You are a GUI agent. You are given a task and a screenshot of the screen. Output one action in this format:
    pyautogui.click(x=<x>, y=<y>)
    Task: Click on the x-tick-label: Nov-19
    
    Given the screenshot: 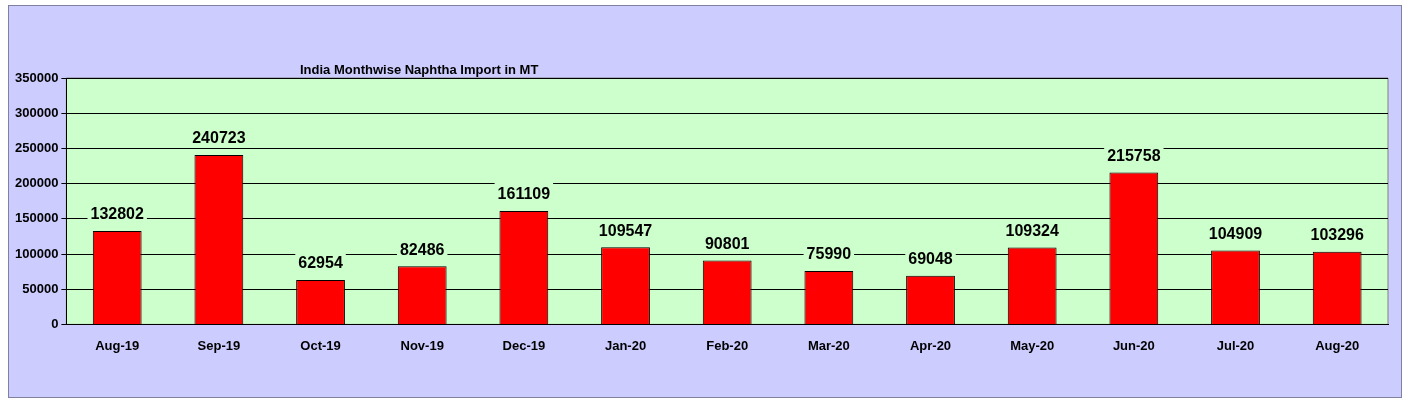 What is the action you would take?
    pyautogui.click(x=422, y=345)
    